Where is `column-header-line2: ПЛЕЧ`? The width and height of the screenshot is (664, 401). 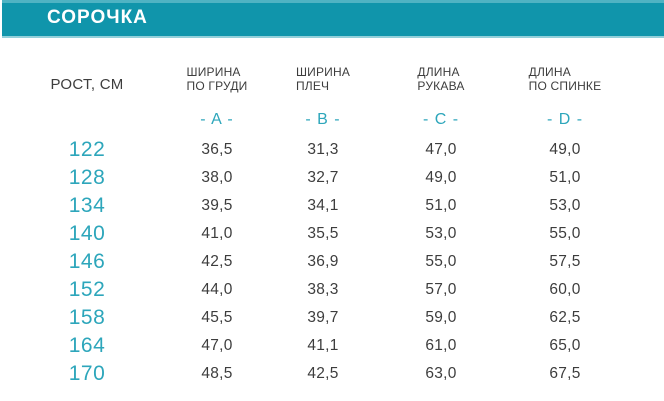
column-header-line2: ПЛЕЧ is located at coordinates (312, 86).